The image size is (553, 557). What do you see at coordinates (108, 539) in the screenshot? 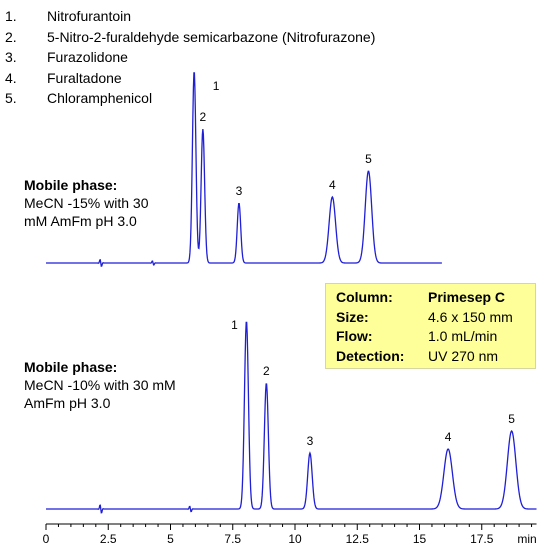
I see `x-tick-label: 2.5` at bounding box center [108, 539].